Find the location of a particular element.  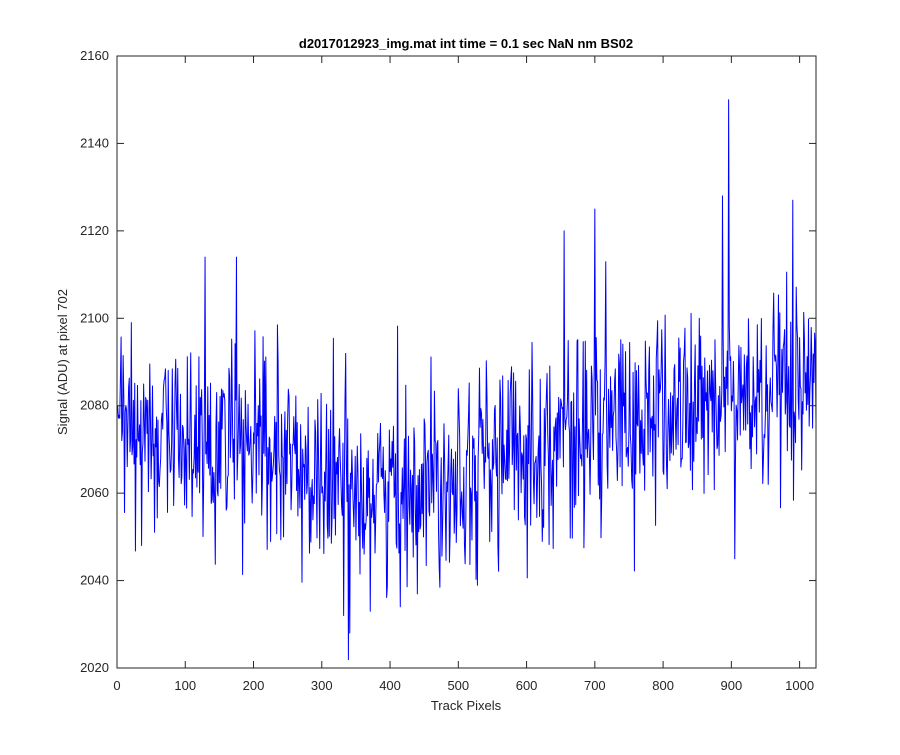

x-tick-label: 800 is located at coordinates (663, 685).